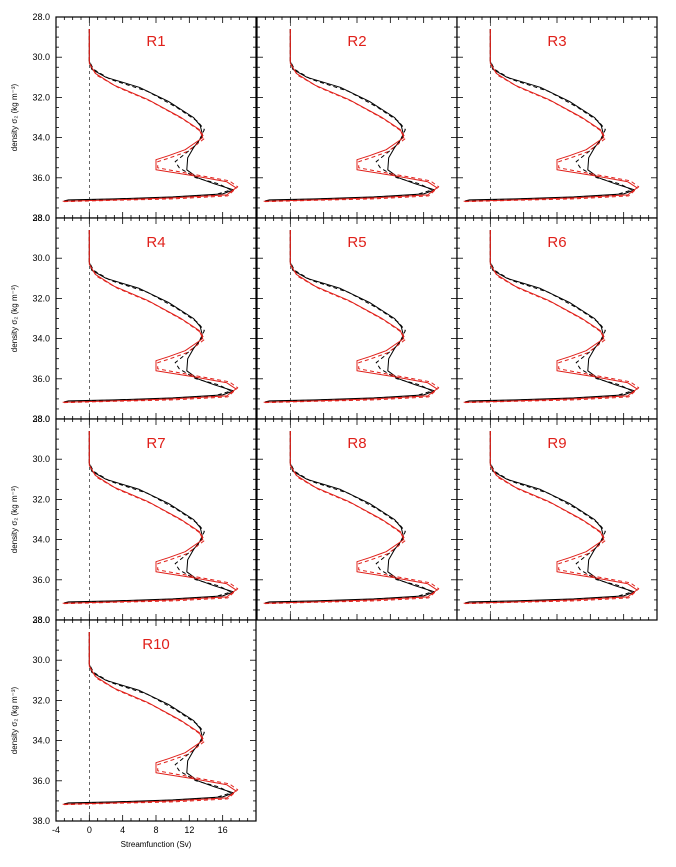 Image resolution: width=676 pixels, height=867 pixels. I want to click on panel-r7: 28.0 30.0 32.0 34.0 36.0 38.0 R7, so click(144, 519).